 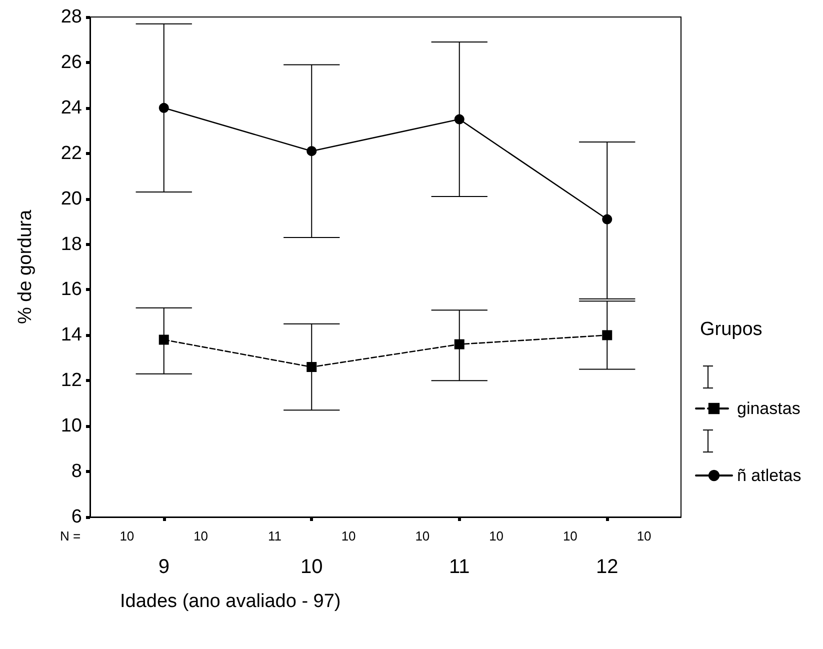 I want to click on x-tick-label: 10, so click(x=311, y=567).